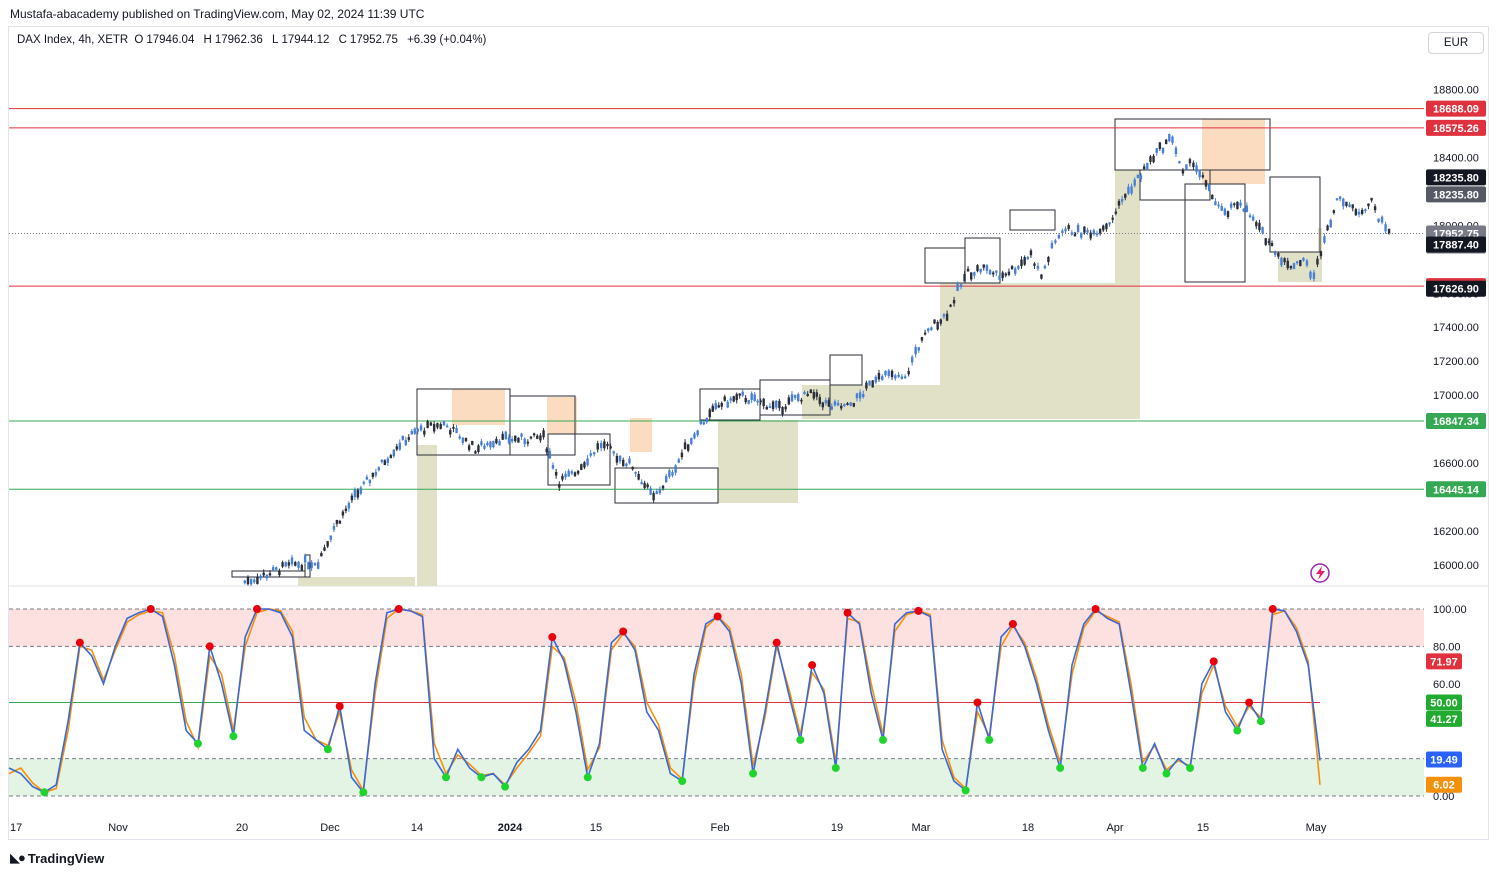  I want to click on currency-button: EUR, so click(1456, 43).